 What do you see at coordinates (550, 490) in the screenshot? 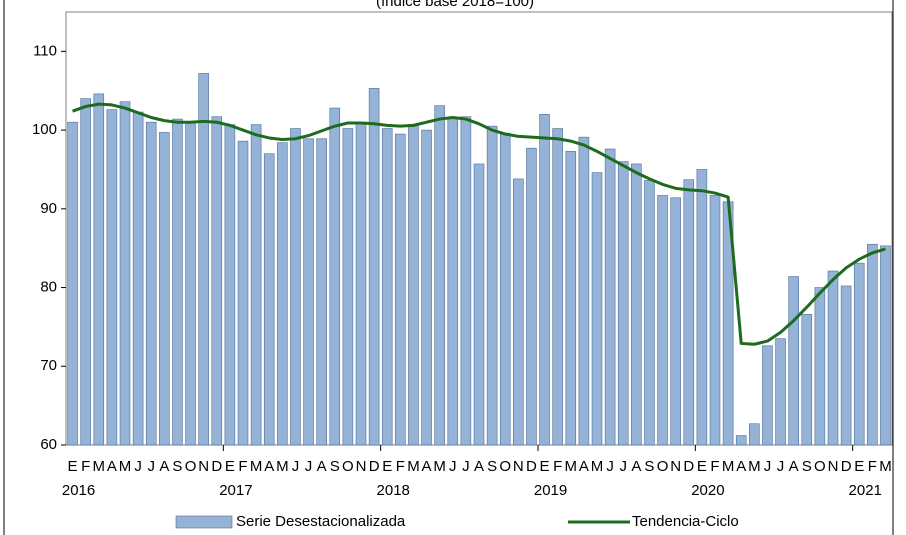
I see `year-label: 2019` at bounding box center [550, 490].